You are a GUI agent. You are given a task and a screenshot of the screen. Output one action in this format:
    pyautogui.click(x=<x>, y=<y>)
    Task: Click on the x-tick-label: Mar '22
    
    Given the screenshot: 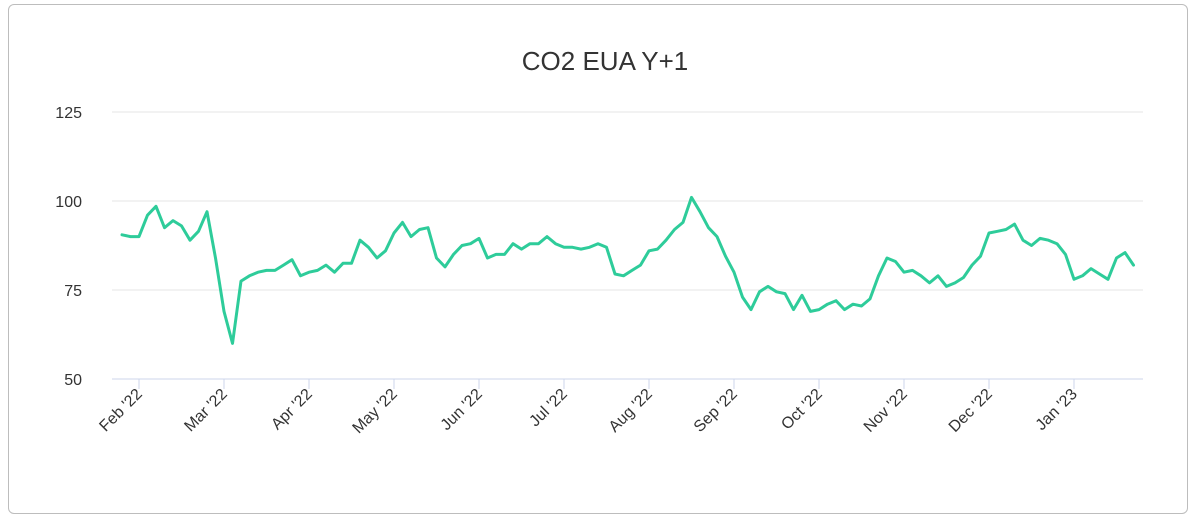 What is the action you would take?
    pyautogui.click(x=205, y=410)
    